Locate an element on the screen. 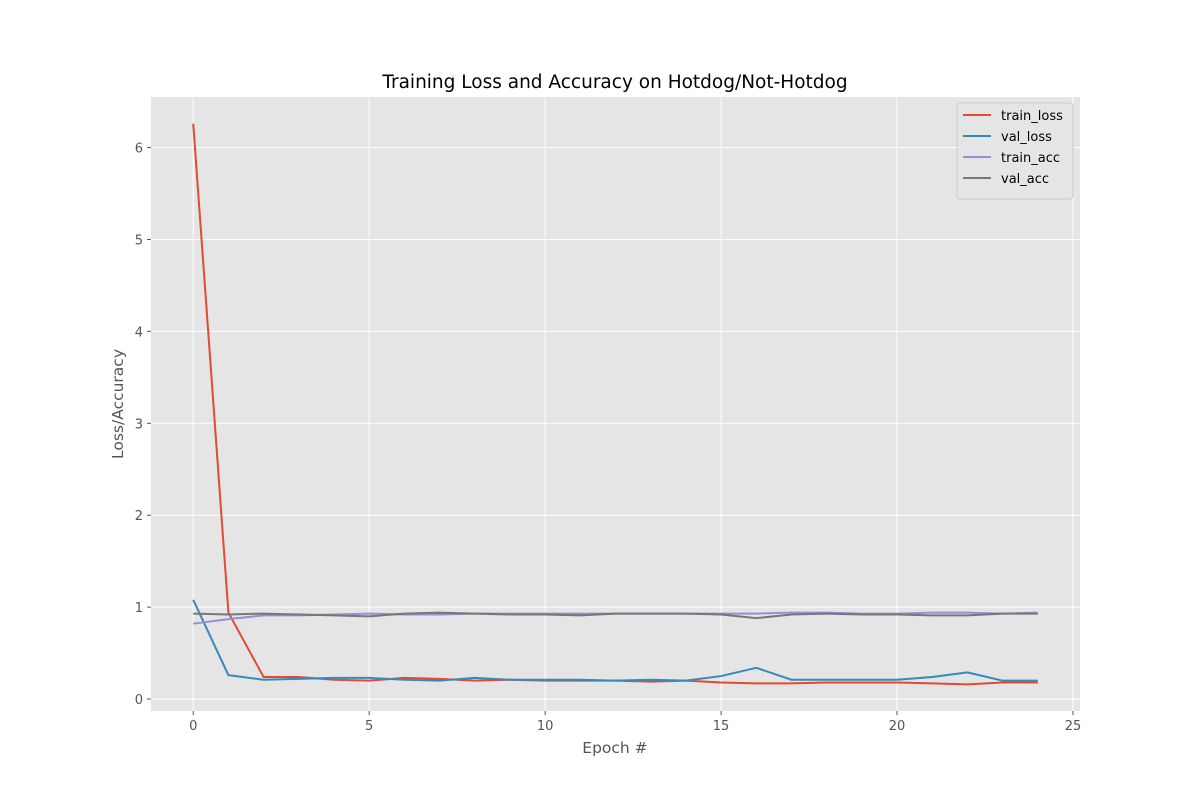 The width and height of the screenshot is (1200, 800). legend-label-train-acc: train_acc is located at coordinates (1030, 158).